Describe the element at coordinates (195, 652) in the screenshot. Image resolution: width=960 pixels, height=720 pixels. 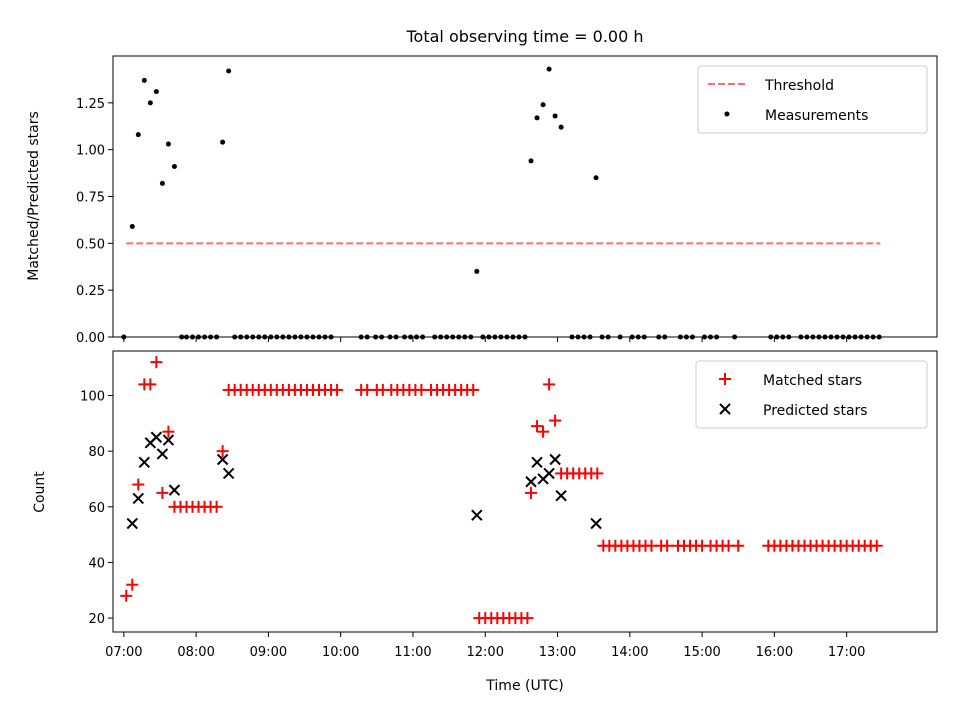
I see `x-tick-label: 08:00` at that location.